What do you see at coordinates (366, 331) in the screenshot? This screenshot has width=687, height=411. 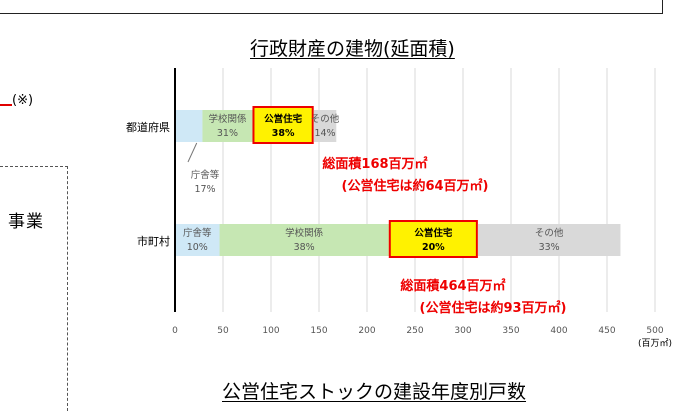 I see `x-tick-label: 200` at bounding box center [366, 331].